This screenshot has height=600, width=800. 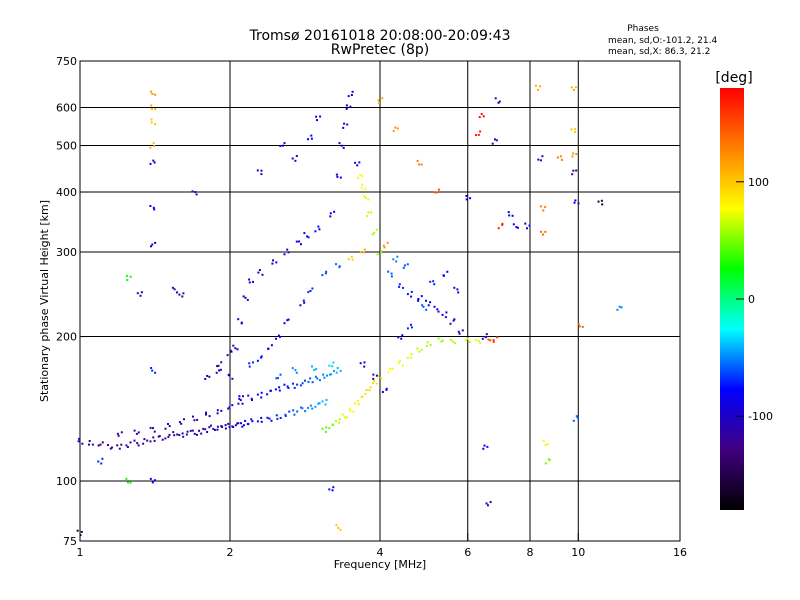 I want to click on trace-cusp-trace, so click(x=410, y=384).